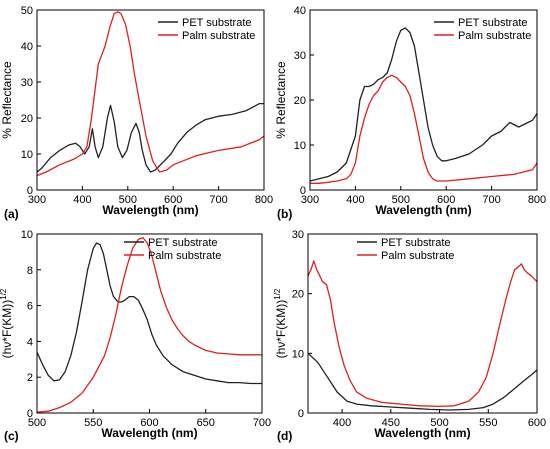  What do you see at coordinates (30, 271) in the screenshot?
I see `y-tick-label: 8` at bounding box center [30, 271].